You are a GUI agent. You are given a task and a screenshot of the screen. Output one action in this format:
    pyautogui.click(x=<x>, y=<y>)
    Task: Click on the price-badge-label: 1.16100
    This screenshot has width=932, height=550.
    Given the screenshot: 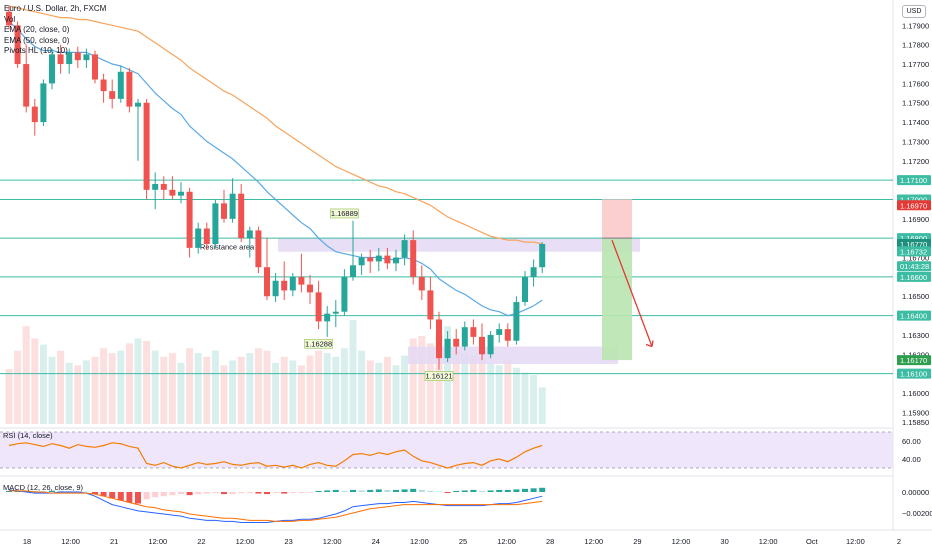 What is the action you would take?
    pyautogui.click(x=913, y=374)
    